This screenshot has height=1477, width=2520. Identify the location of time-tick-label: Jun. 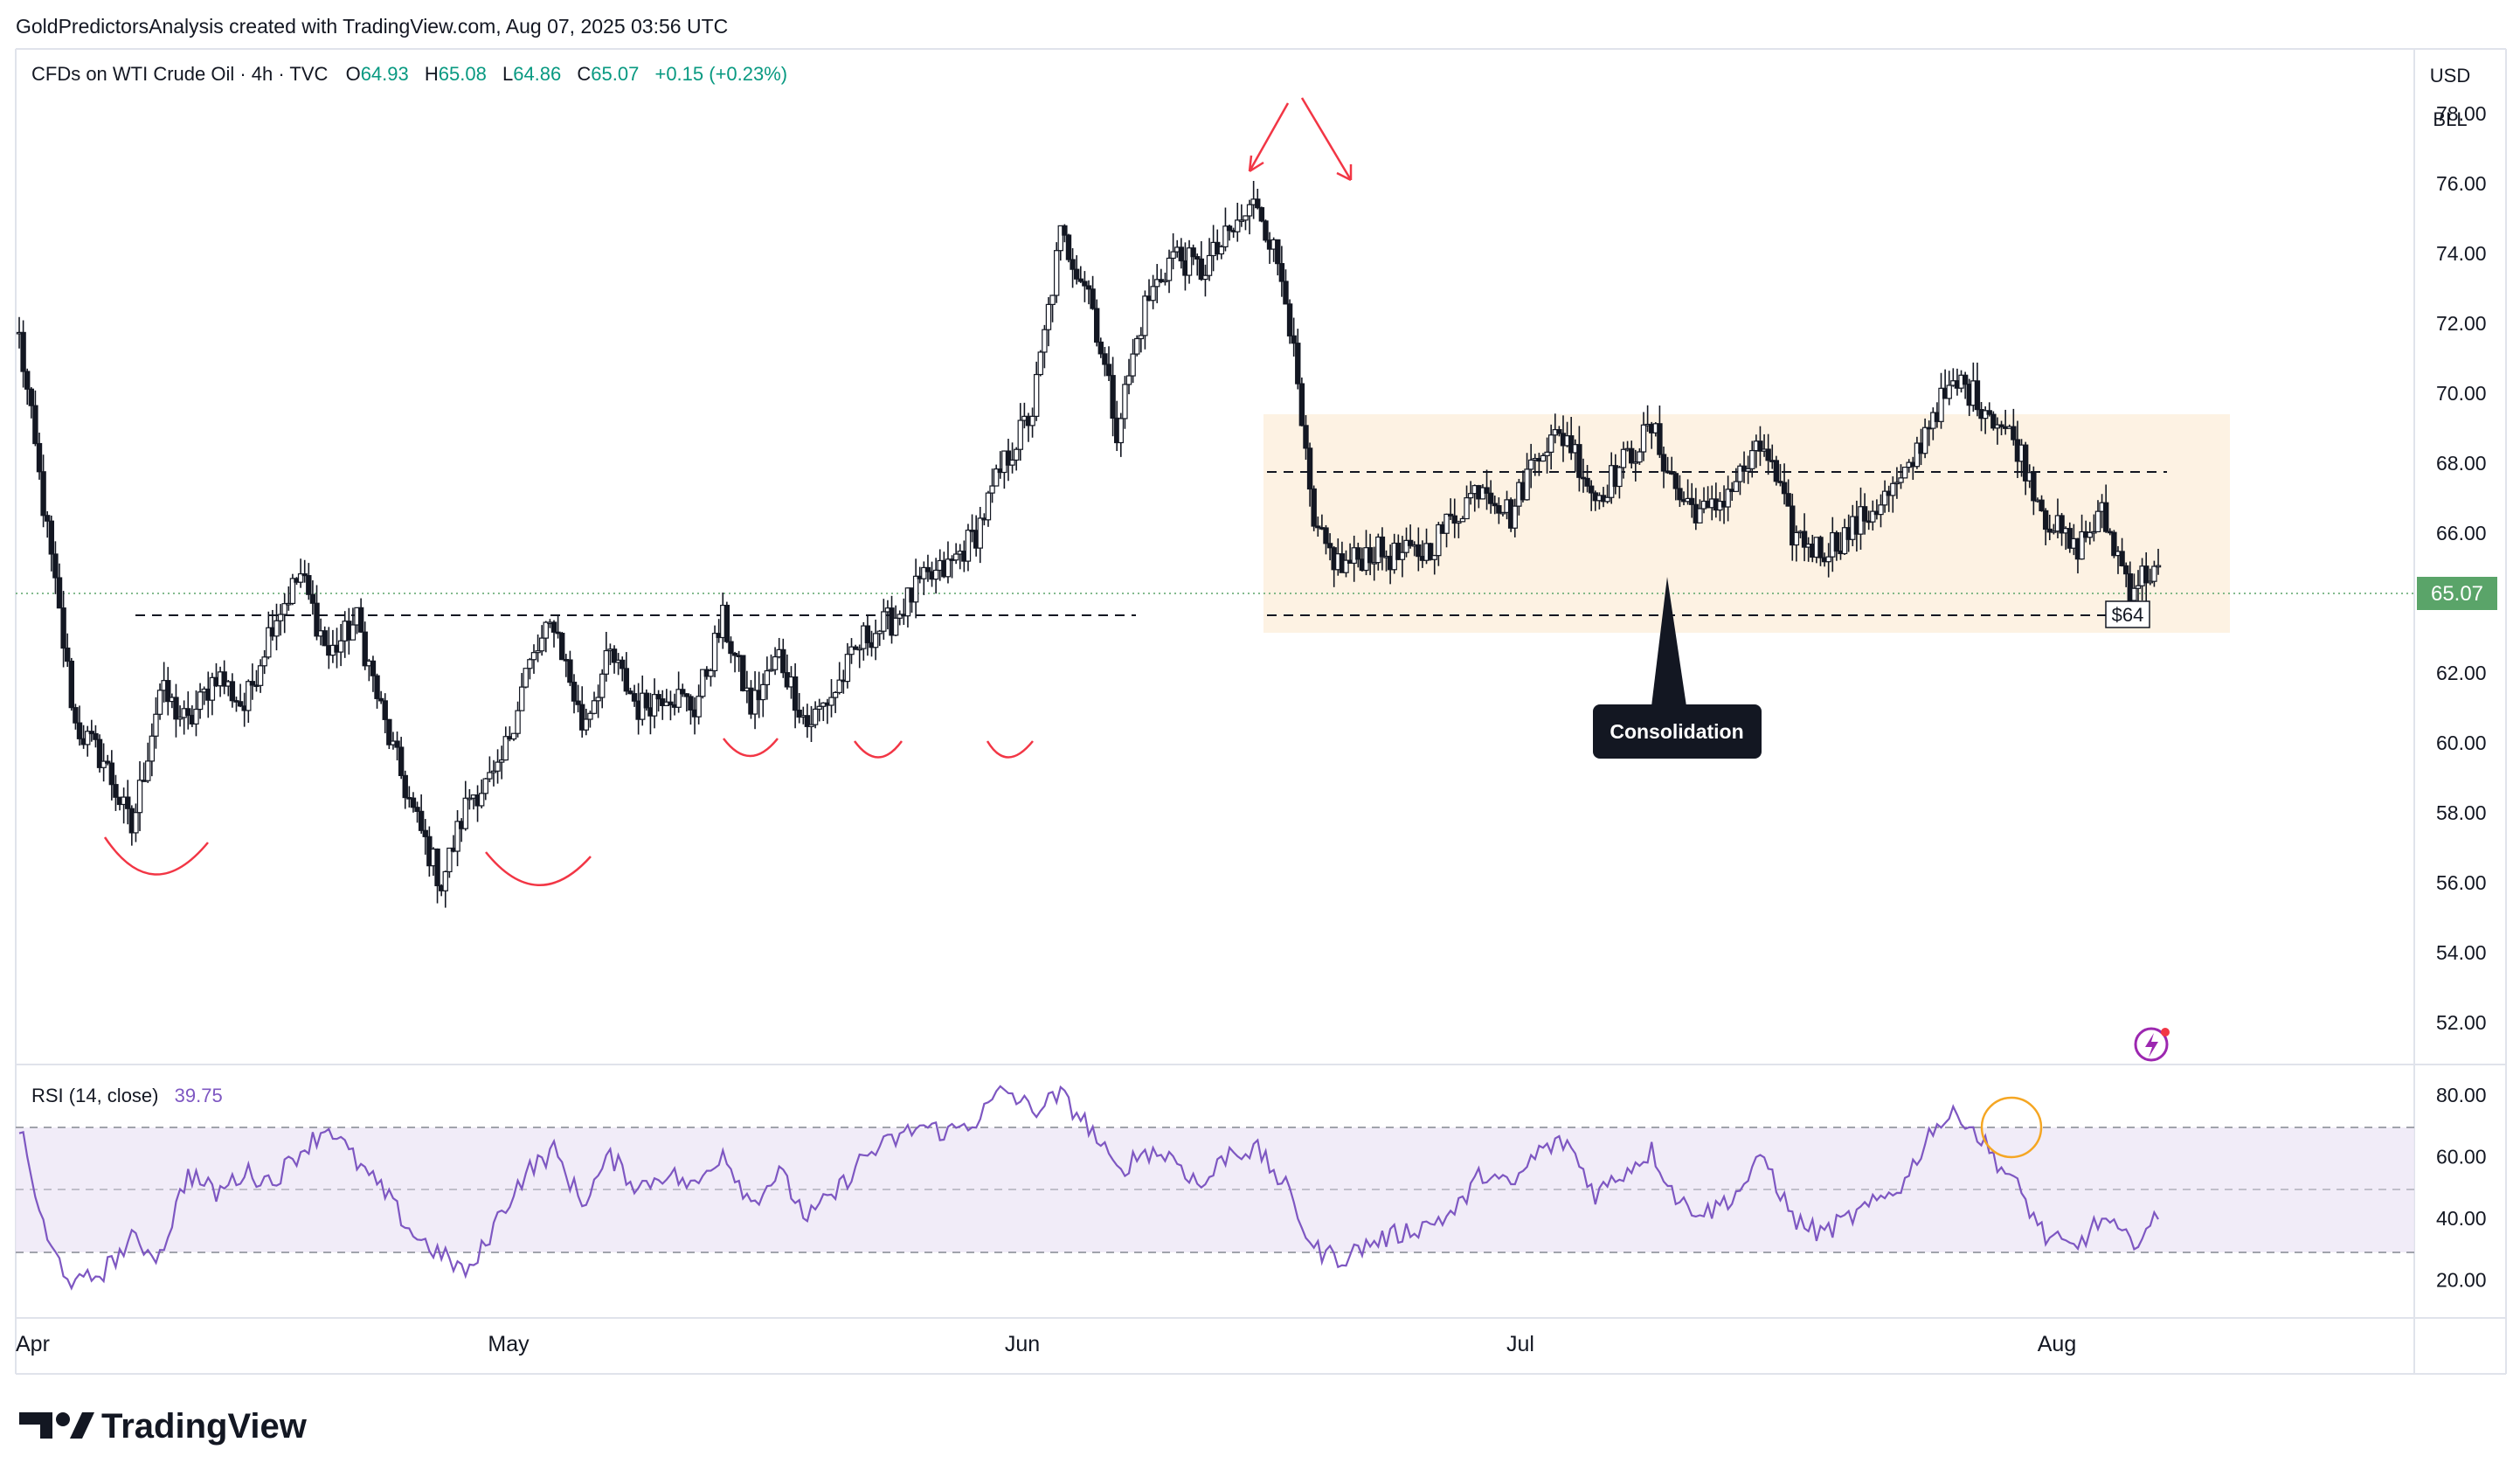
(1022, 1344).